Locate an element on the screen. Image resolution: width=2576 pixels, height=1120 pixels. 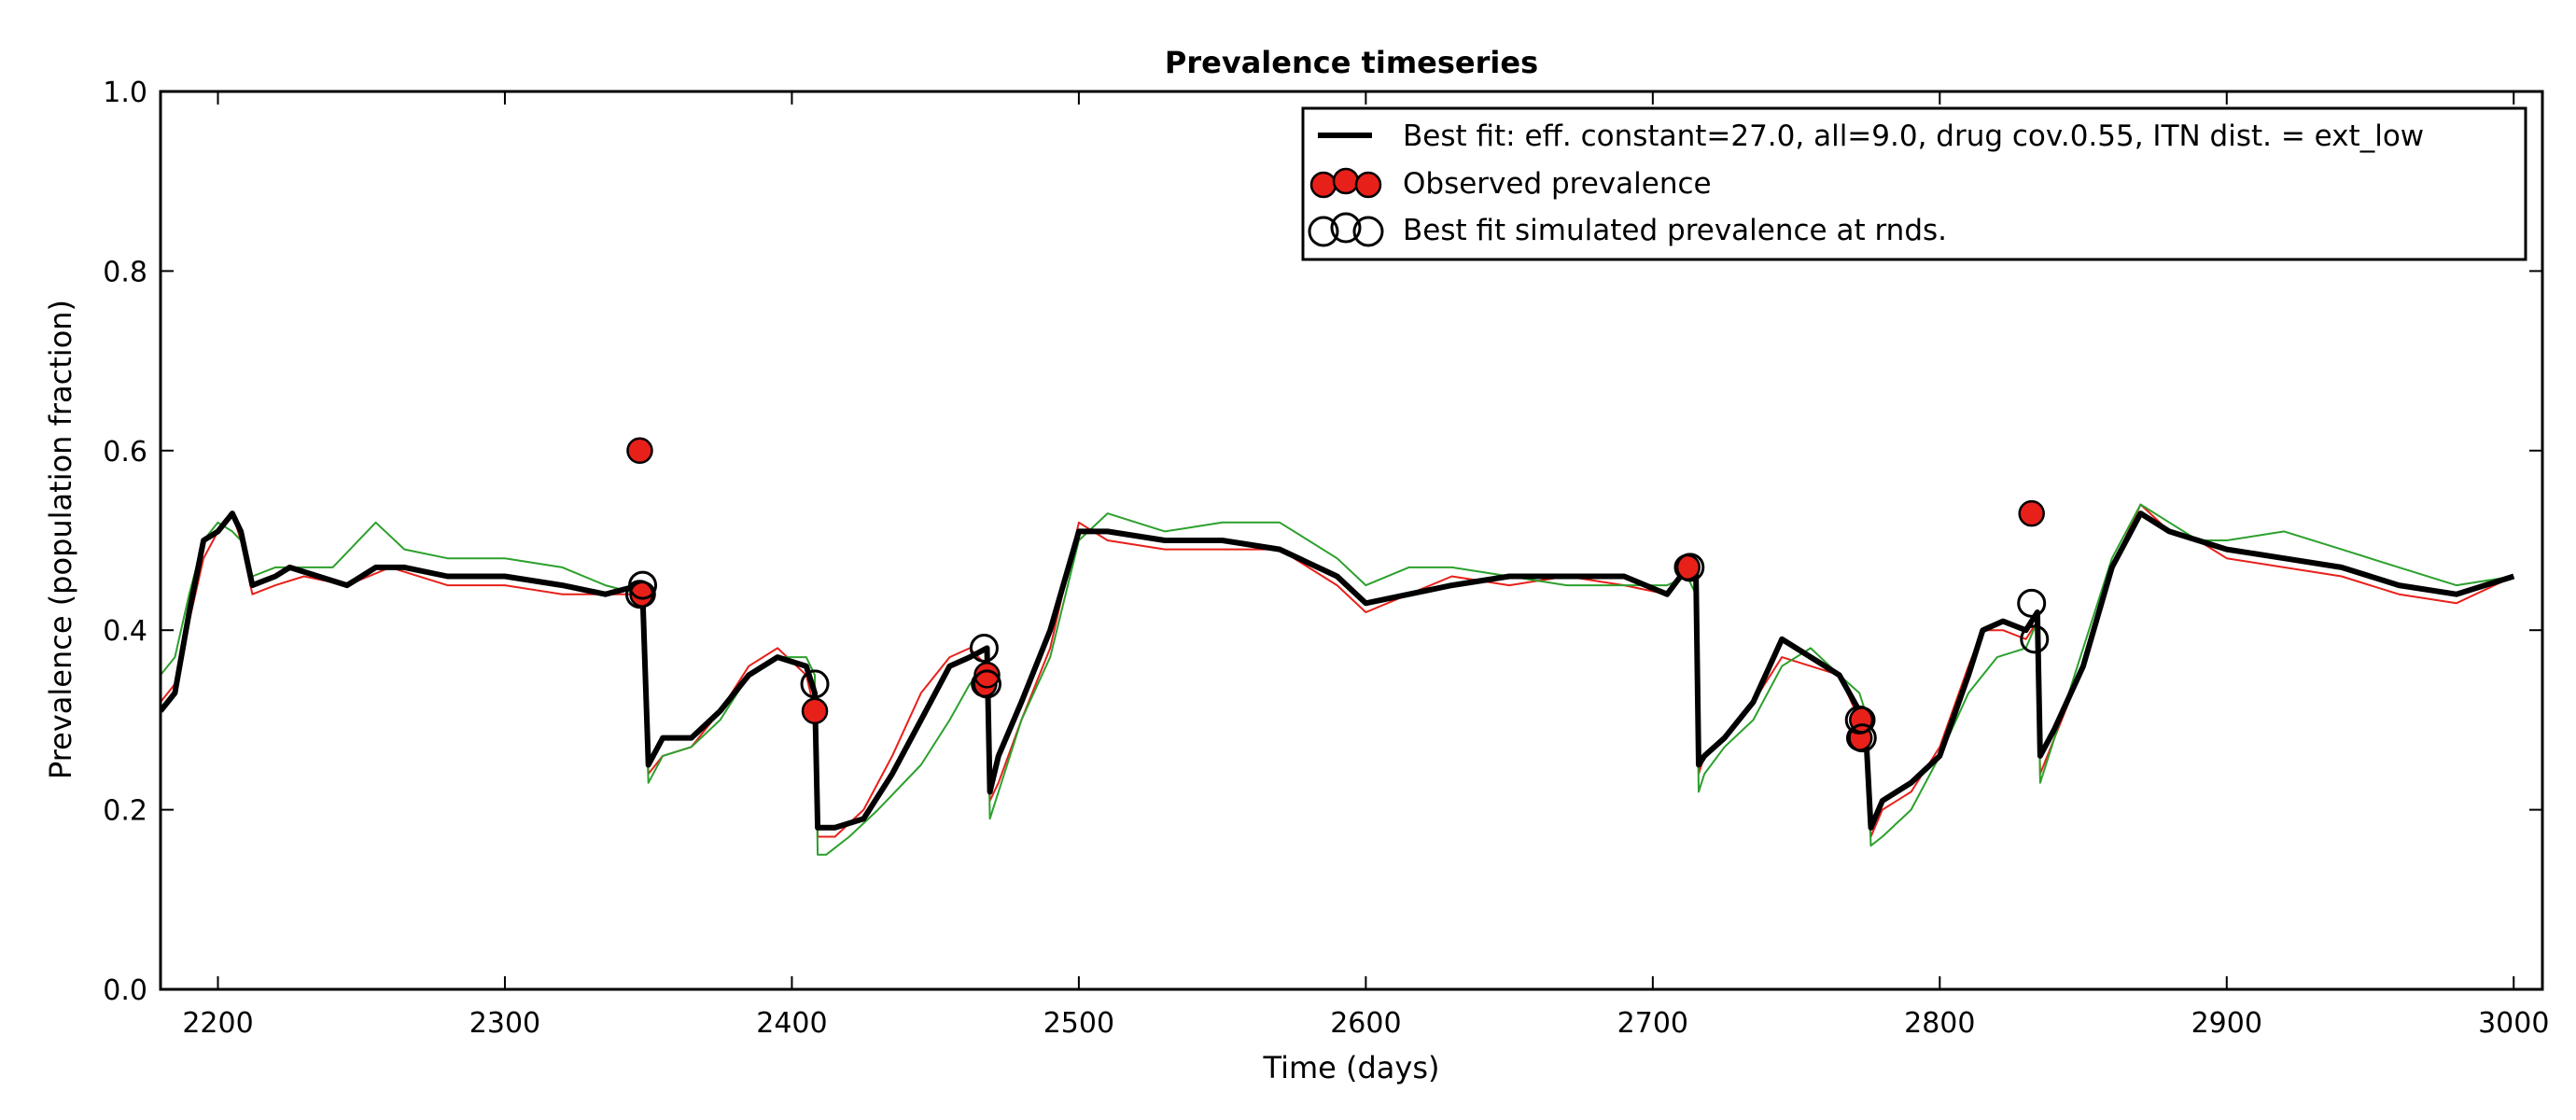
x-tick-label: 2400 is located at coordinates (791, 1023).